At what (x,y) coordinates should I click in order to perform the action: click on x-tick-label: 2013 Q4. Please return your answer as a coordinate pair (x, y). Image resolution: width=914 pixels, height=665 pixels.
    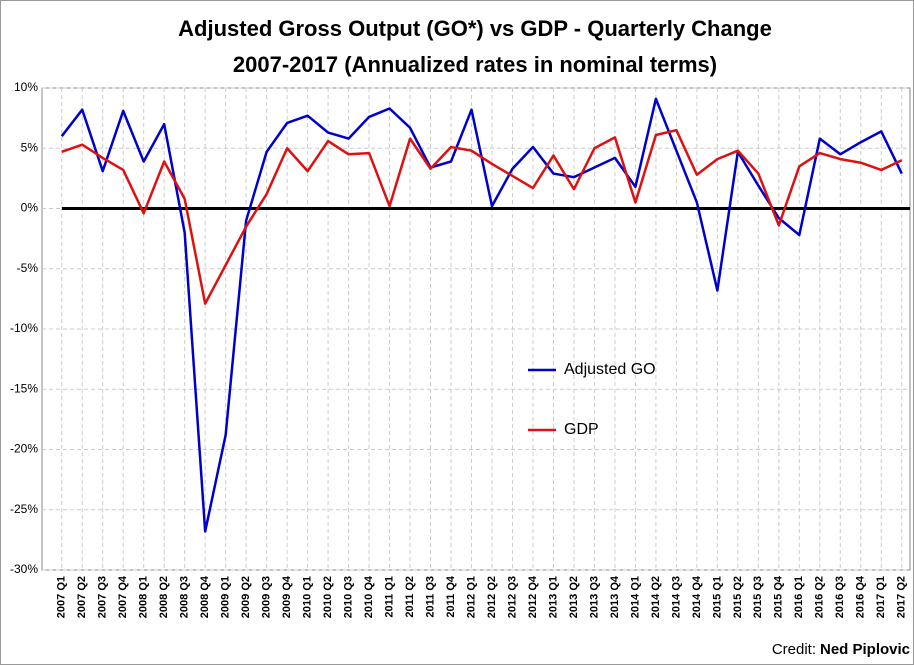
    Looking at the image, I should click on (615, 596).